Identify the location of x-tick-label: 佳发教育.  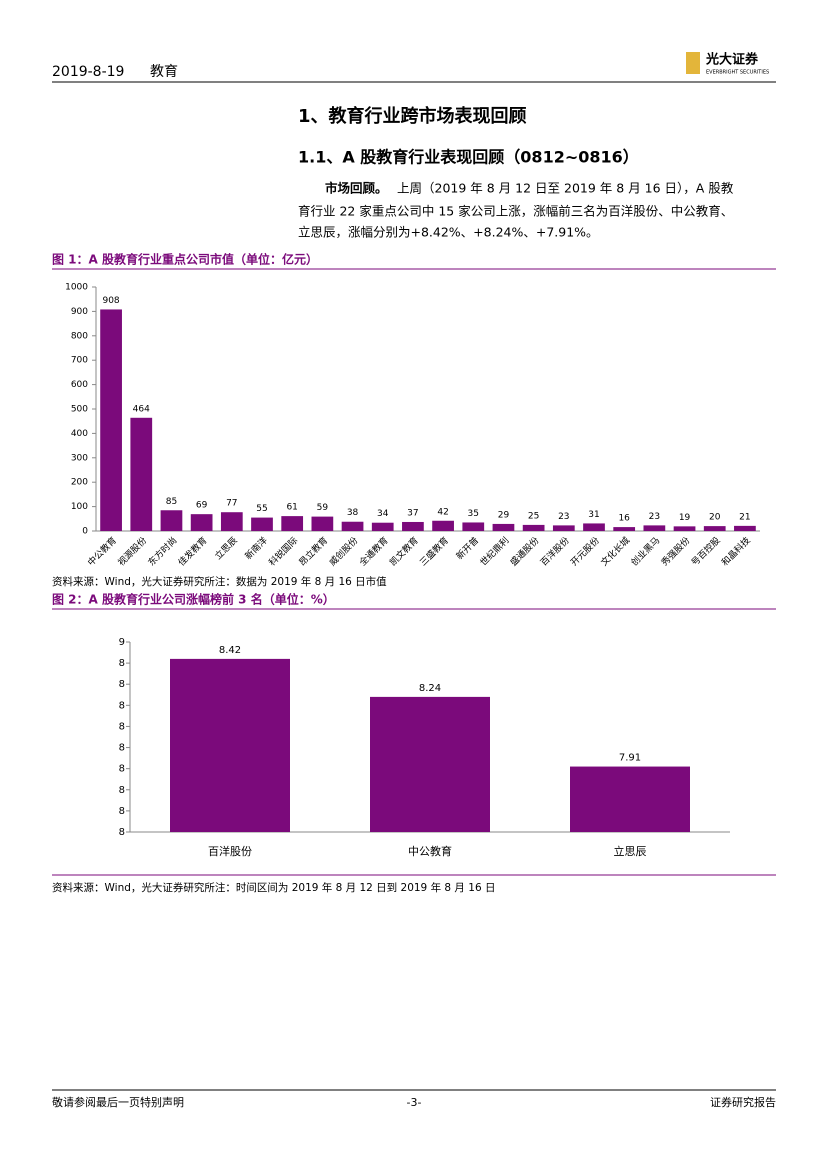
(193, 551).